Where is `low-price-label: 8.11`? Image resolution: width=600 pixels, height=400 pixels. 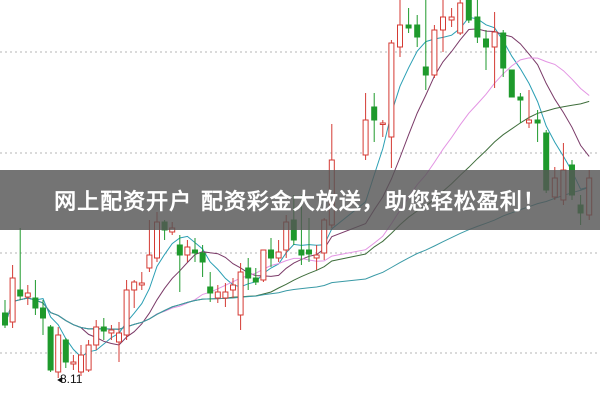 low-price-label: 8.11 is located at coordinates (71, 379).